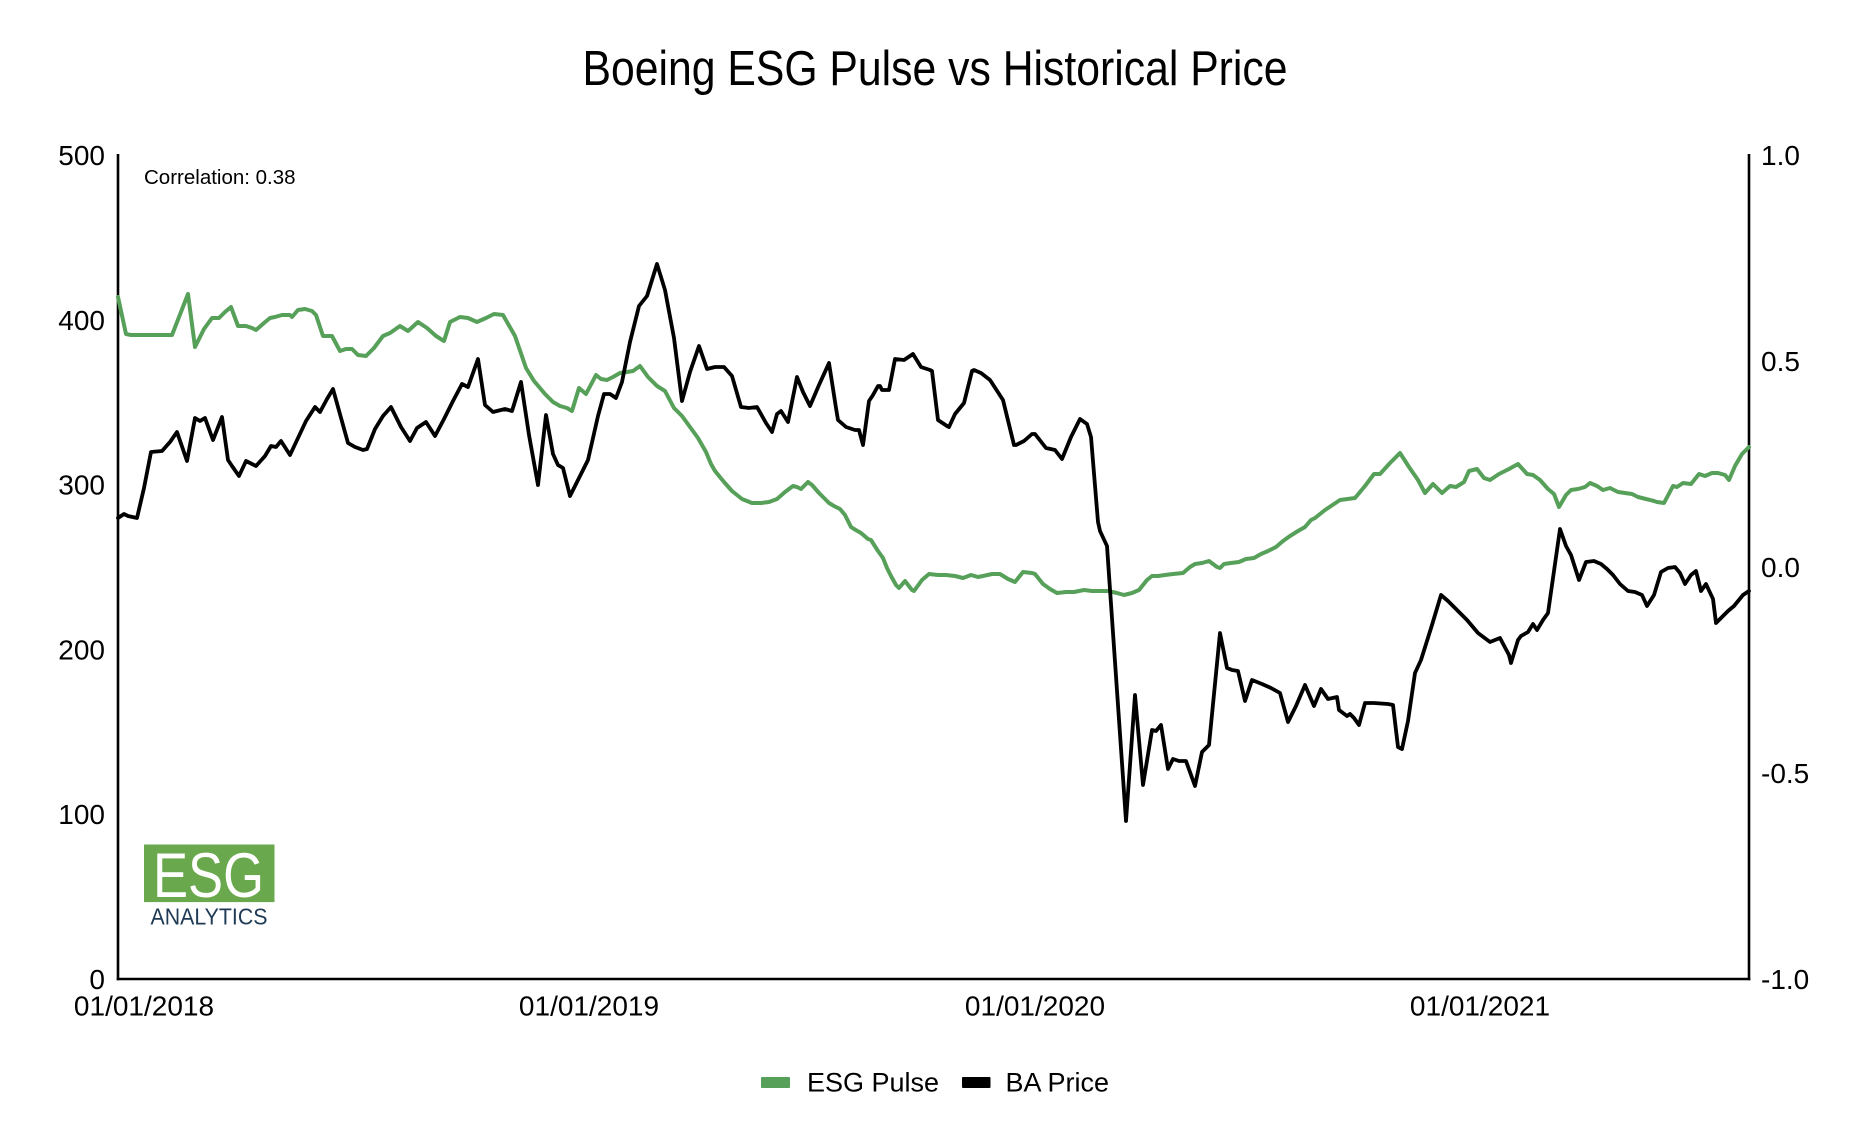 The width and height of the screenshot is (1864, 1142). Describe the element at coordinates (1058, 1083) in the screenshot. I see `svg-text: BA Price` at that location.